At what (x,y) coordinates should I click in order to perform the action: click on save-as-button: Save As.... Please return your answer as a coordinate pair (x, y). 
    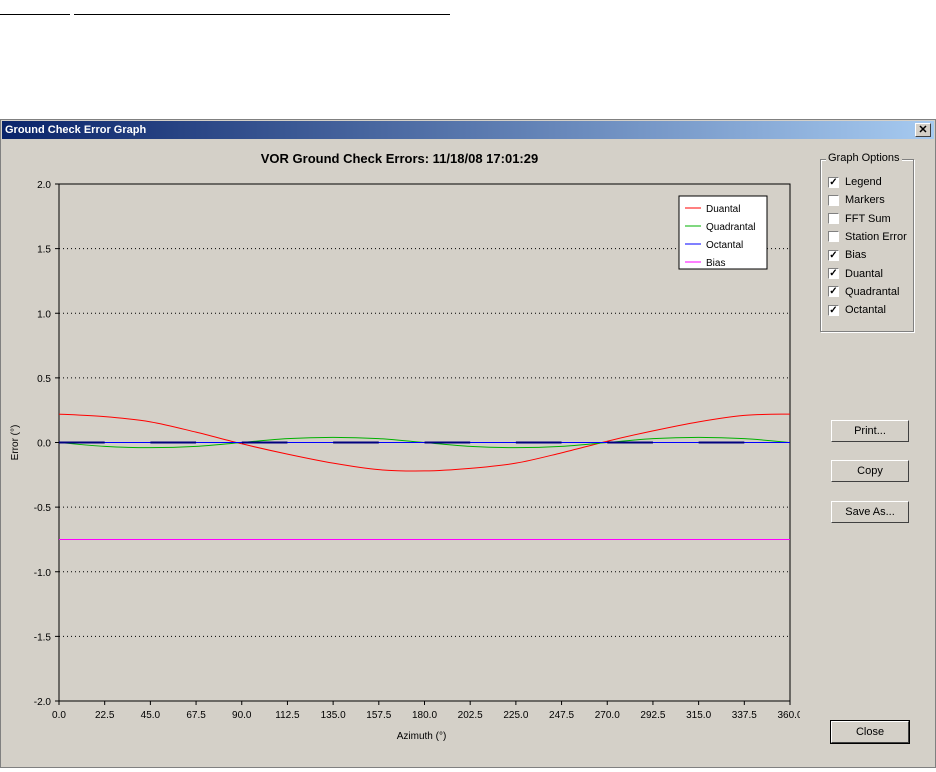
    Looking at the image, I should click on (870, 512).